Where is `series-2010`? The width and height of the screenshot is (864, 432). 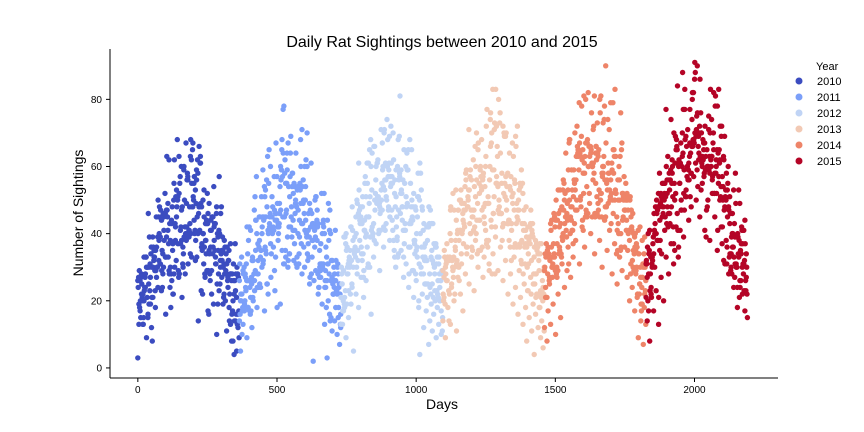
series-2010 is located at coordinates (188, 248).